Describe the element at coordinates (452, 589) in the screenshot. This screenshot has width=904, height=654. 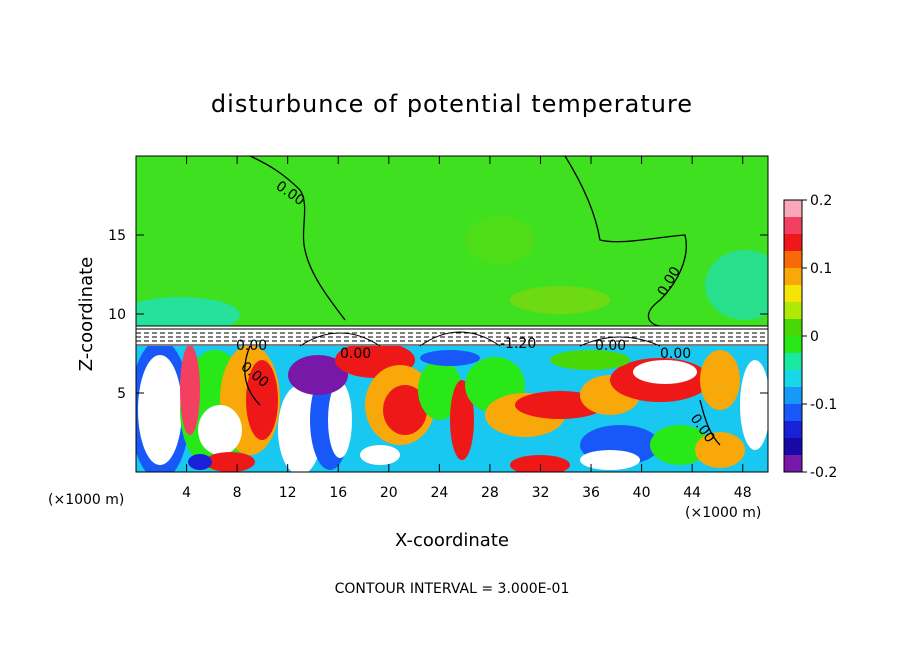
I see `footer-text: CONTOUR INTERVAL = 3.000E-01` at that location.